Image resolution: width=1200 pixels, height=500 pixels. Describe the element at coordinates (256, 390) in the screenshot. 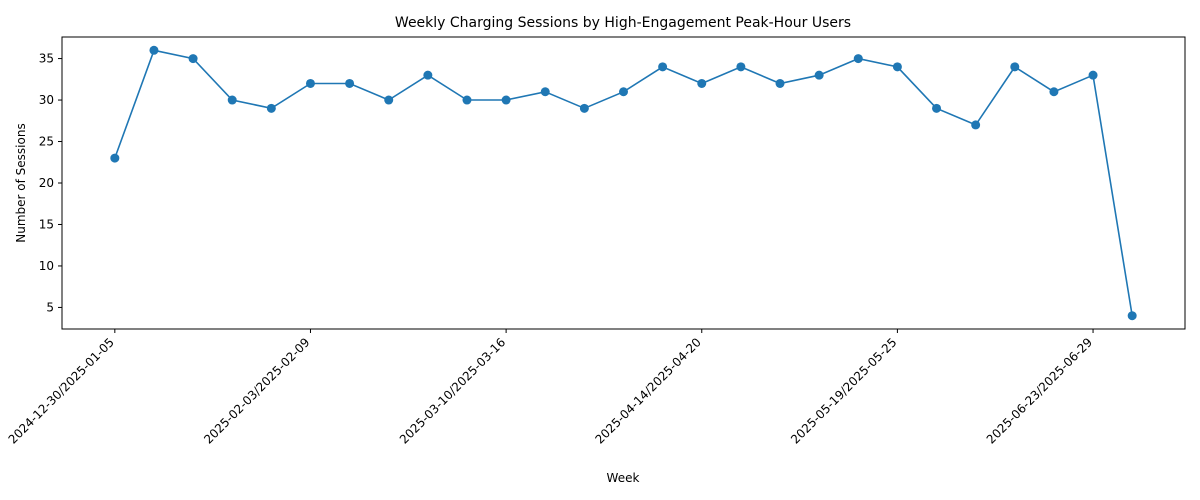

I see `x-tick-label: 2025-02-03/2025-02-09` at that location.